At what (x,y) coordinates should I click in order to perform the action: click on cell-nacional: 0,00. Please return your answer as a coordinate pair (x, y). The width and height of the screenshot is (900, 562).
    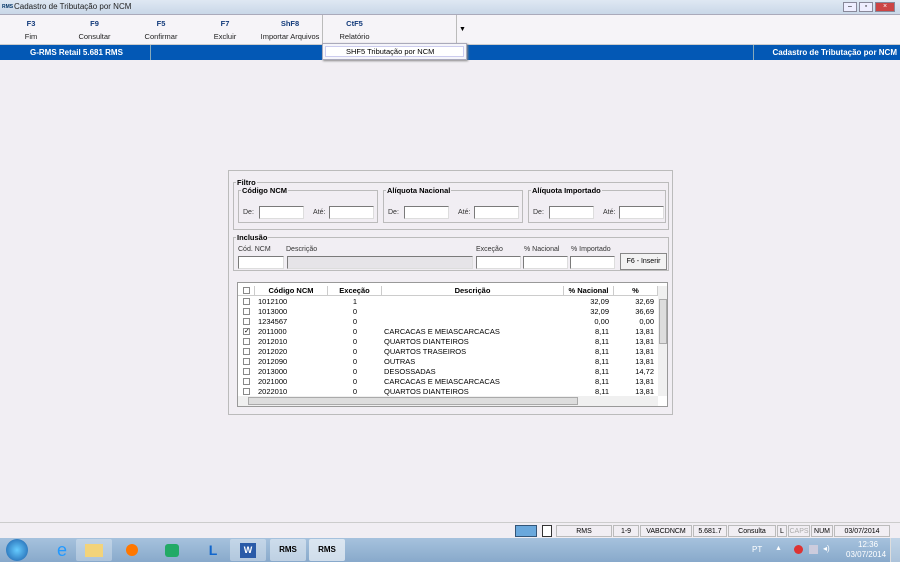
    Looking at the image, I should click on (601, 321).